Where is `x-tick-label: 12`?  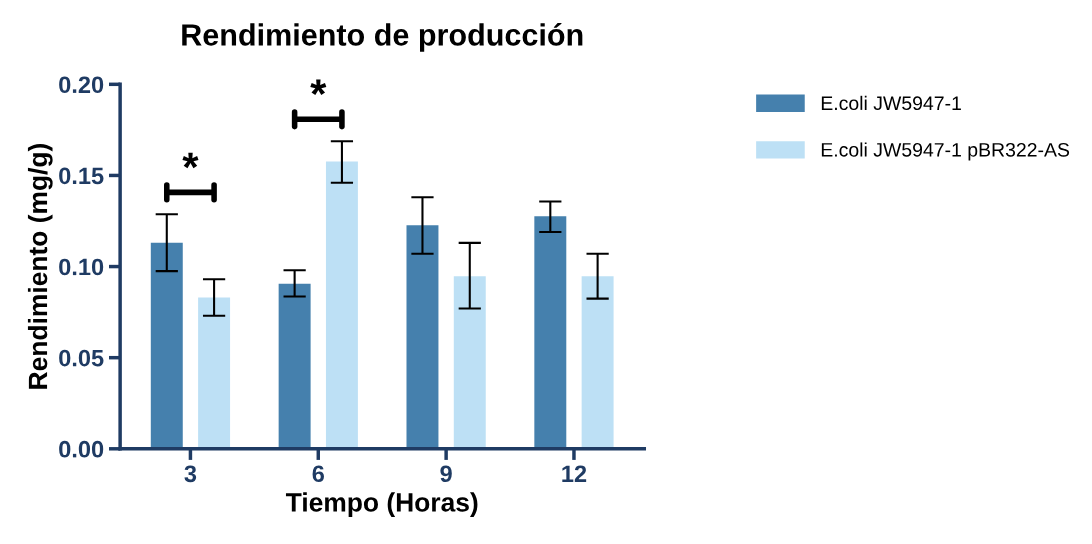
x-tick-label: 12 is located at coordinates (574, 473).